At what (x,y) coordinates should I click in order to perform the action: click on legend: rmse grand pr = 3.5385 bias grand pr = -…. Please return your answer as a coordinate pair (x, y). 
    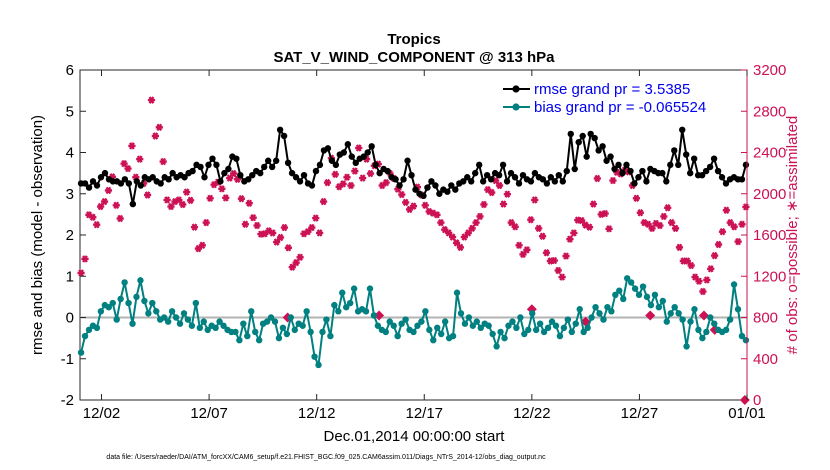
    Looking at the image, I should click on (604, 98).